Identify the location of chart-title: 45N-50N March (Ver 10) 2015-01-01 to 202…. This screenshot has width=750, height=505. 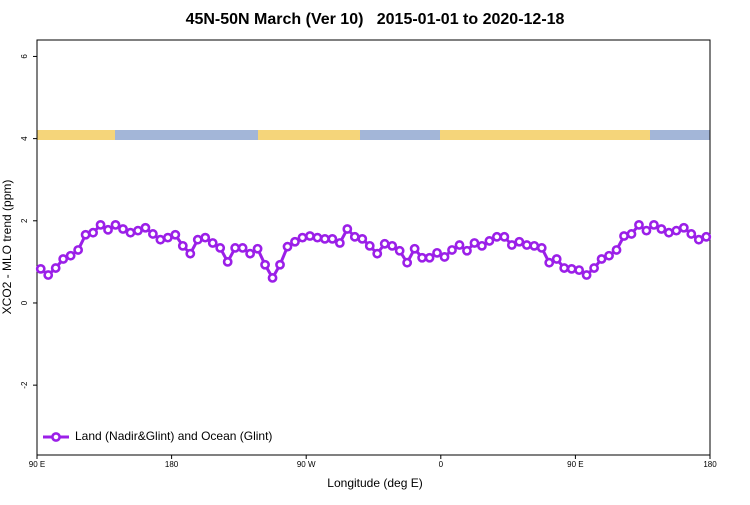
(375, 19).